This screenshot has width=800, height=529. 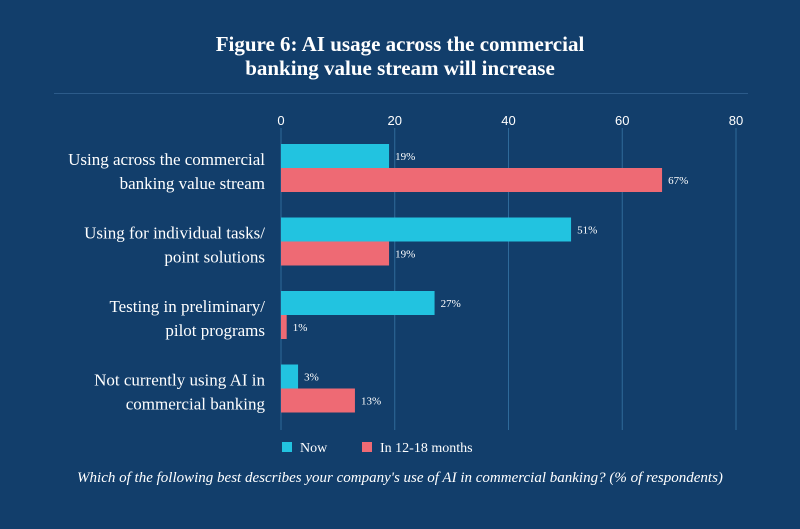 What do you see at coordinates (371, 402) in the screenshot?
I see `bar-value-label: 13%` at bounding box center [371, 402].